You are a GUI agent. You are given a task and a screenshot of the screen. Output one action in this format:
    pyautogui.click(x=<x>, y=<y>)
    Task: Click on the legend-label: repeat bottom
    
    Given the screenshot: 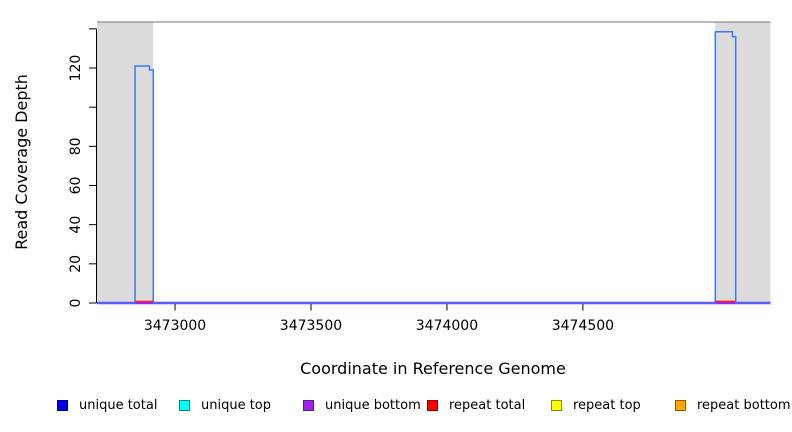 What is the action you would take?
    pyautogui.click(x=744, y=405)
    